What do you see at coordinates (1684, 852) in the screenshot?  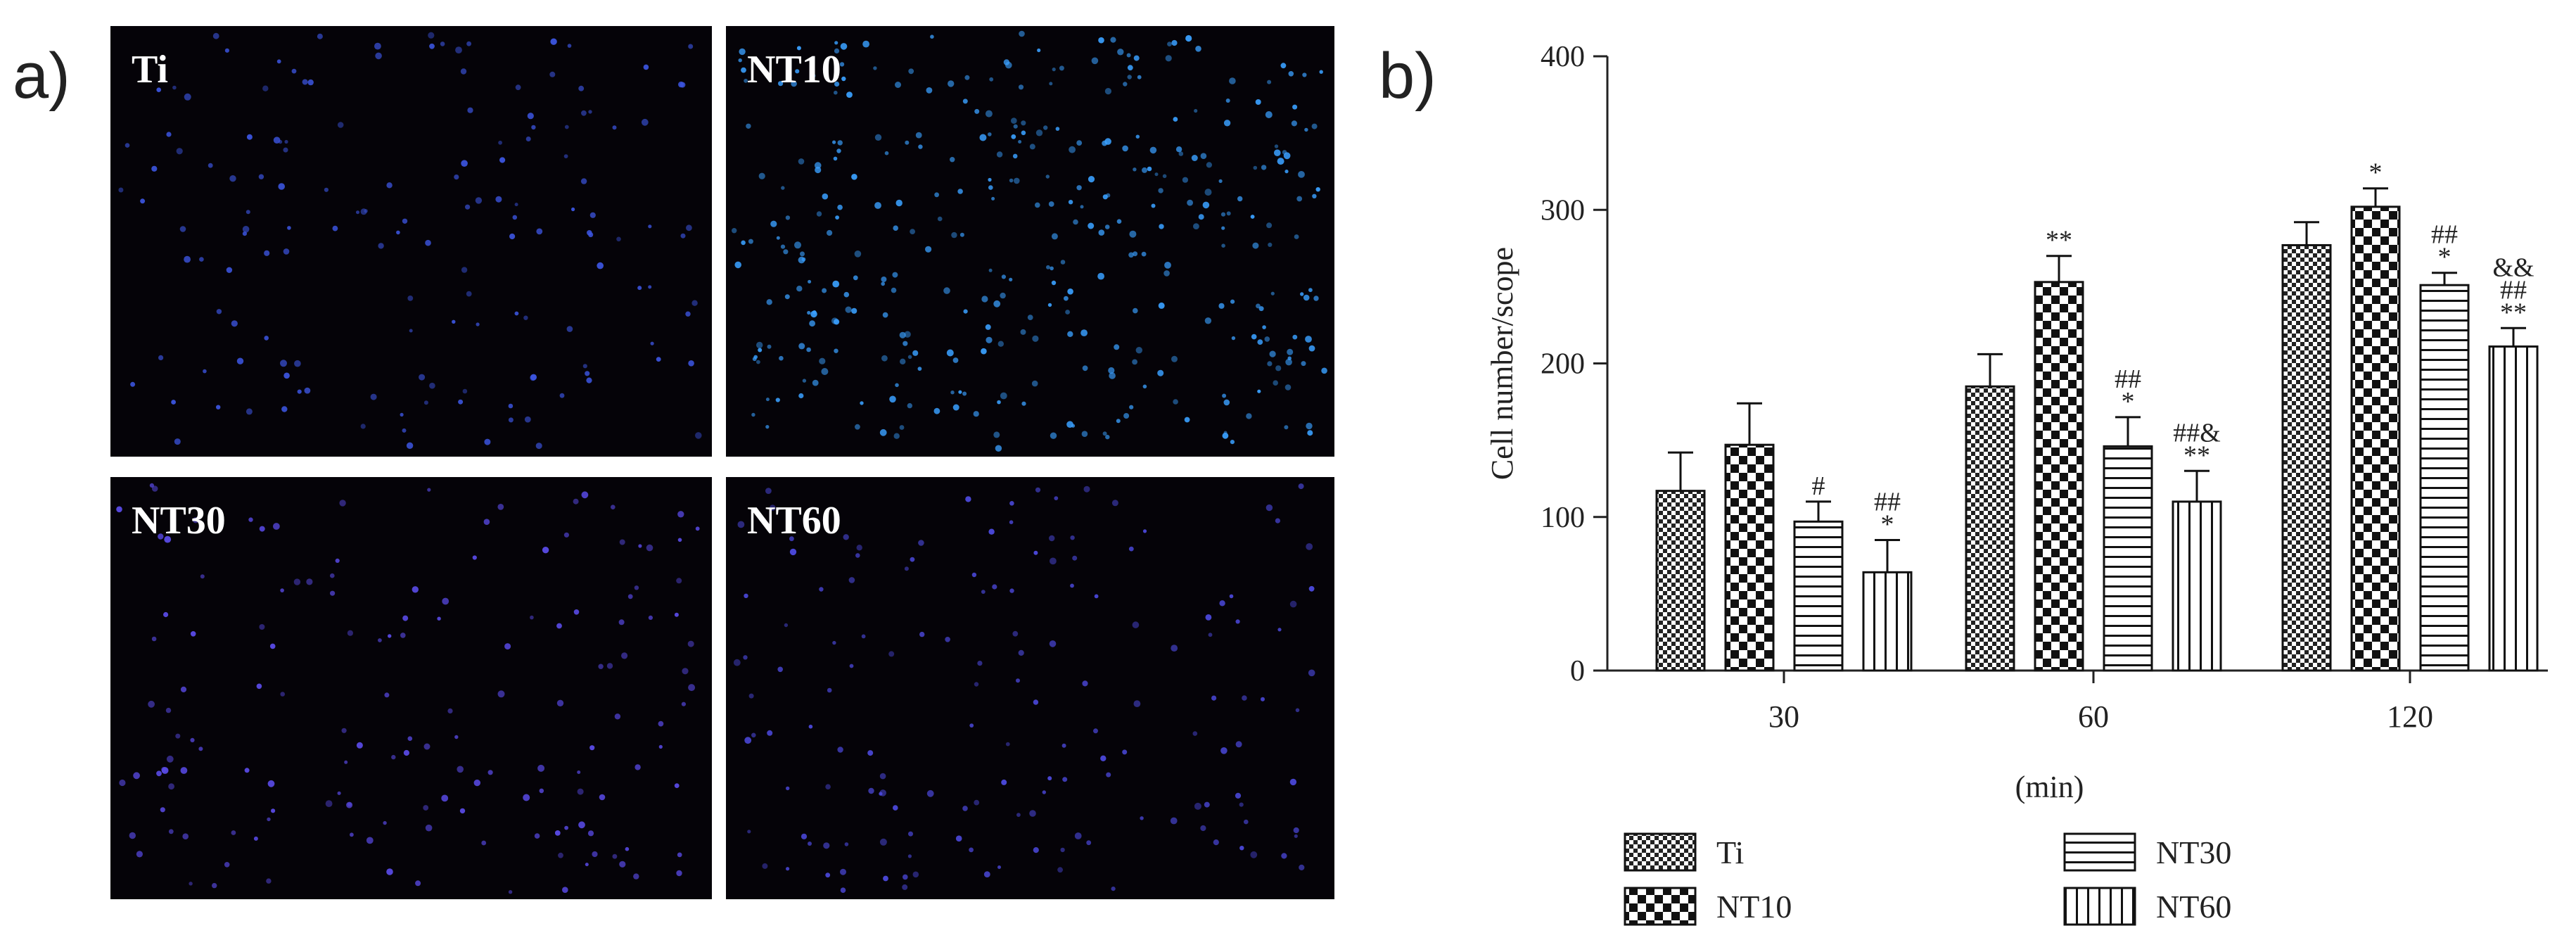 I see `legend-item-ti: Ti` at bounding box center [1684, 852].